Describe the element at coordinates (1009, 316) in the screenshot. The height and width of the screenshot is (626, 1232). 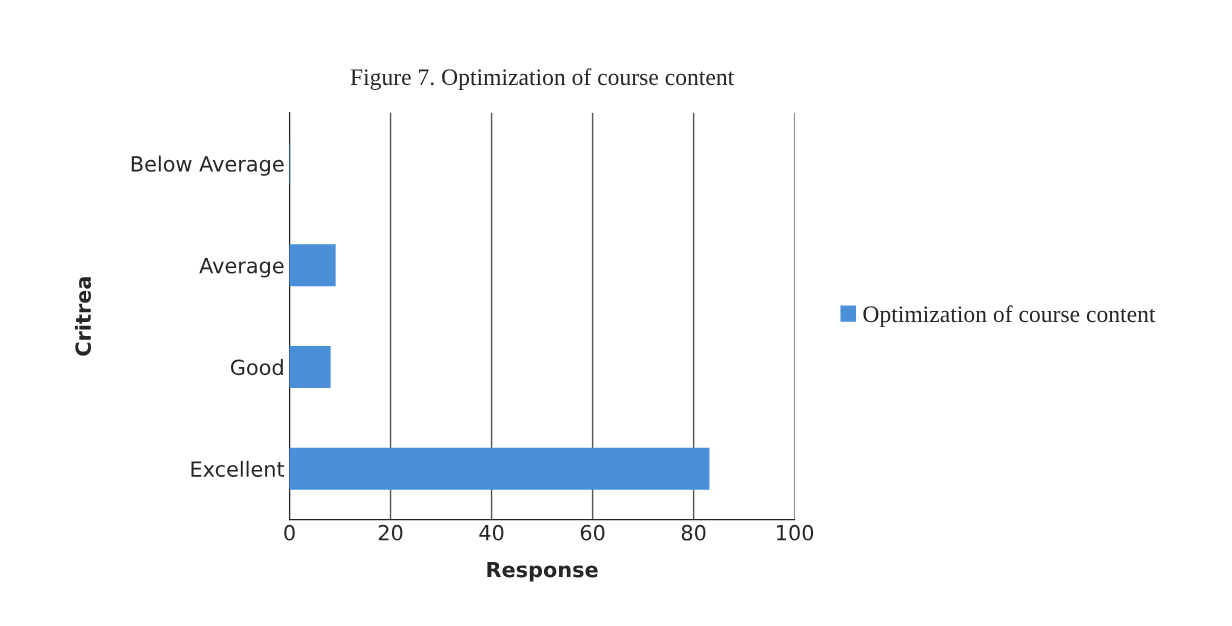
I see `legend-label: Optimization of course content` at that location.